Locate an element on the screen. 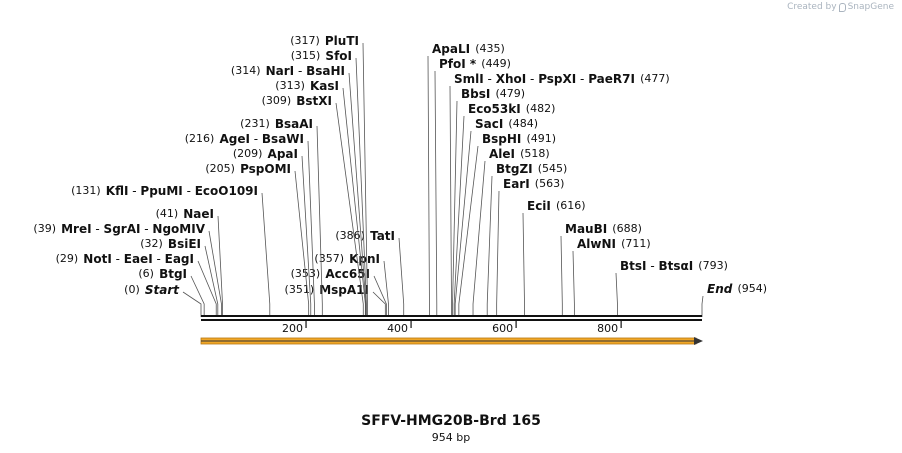 The image size is (902, 453). site-label: (317) PluTI is located at coordinates (324, 40).